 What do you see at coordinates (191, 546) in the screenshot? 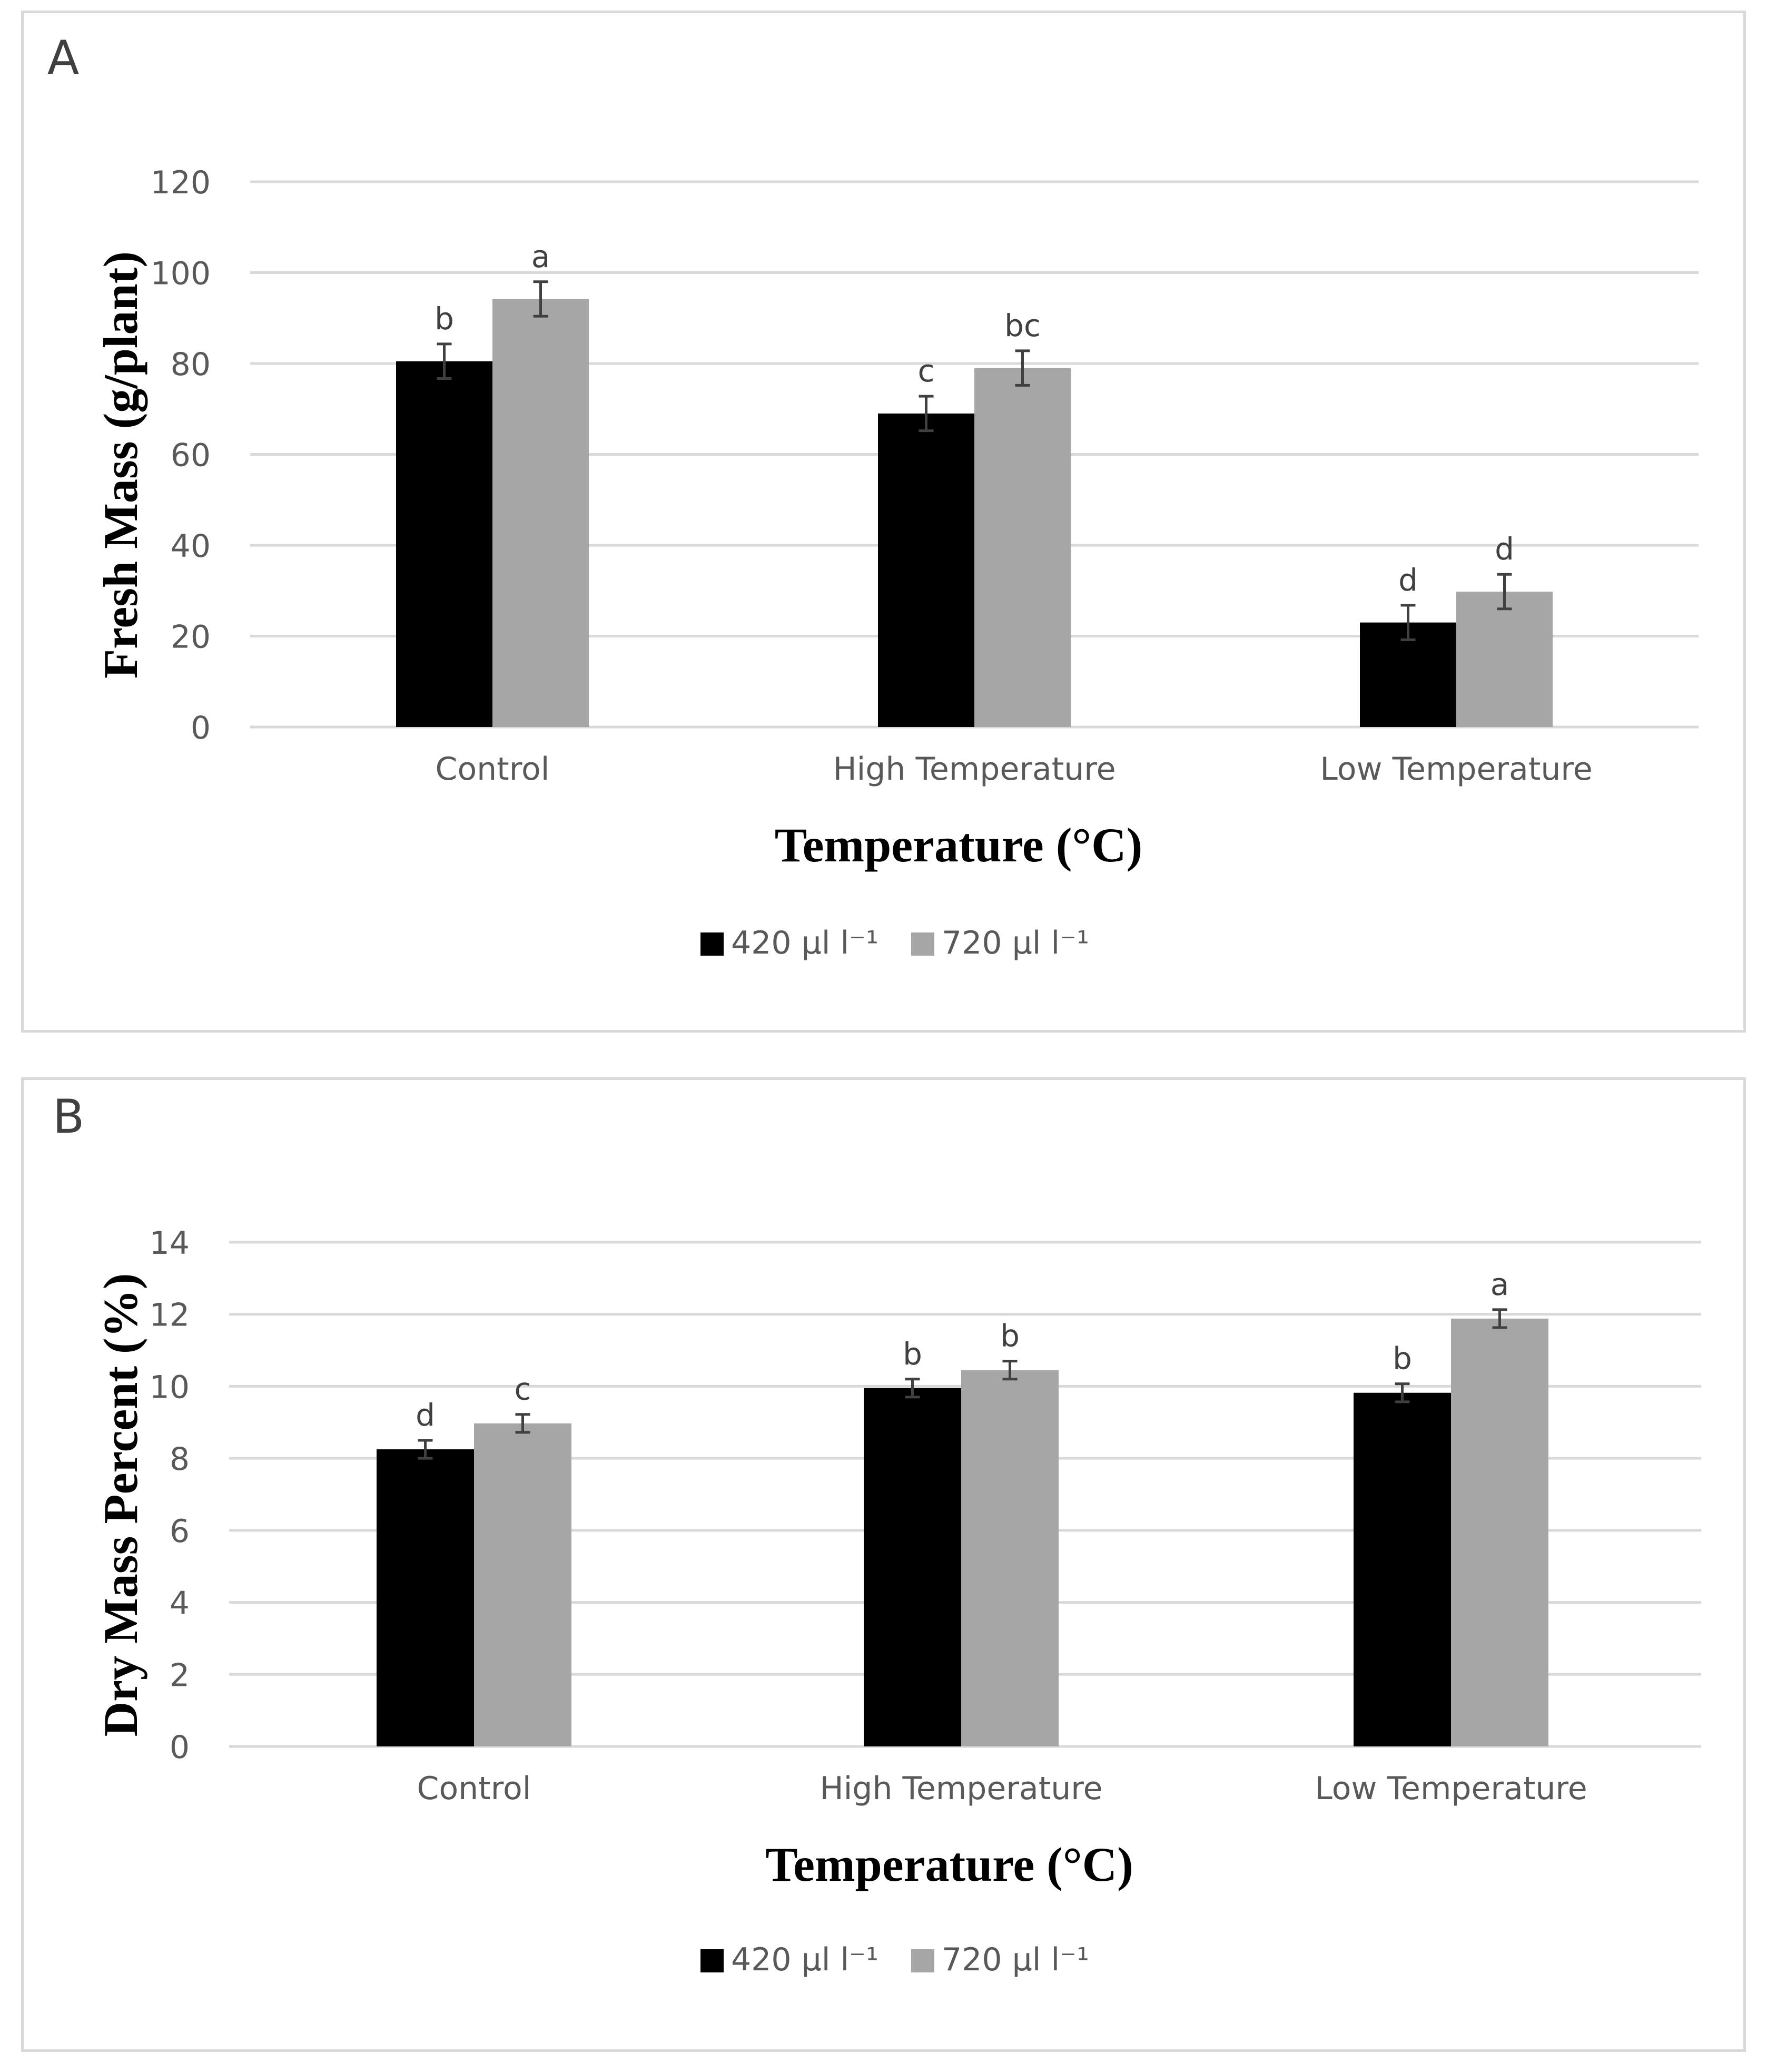
I see `y-tick-label: 40` at bounding box center [191, 546].